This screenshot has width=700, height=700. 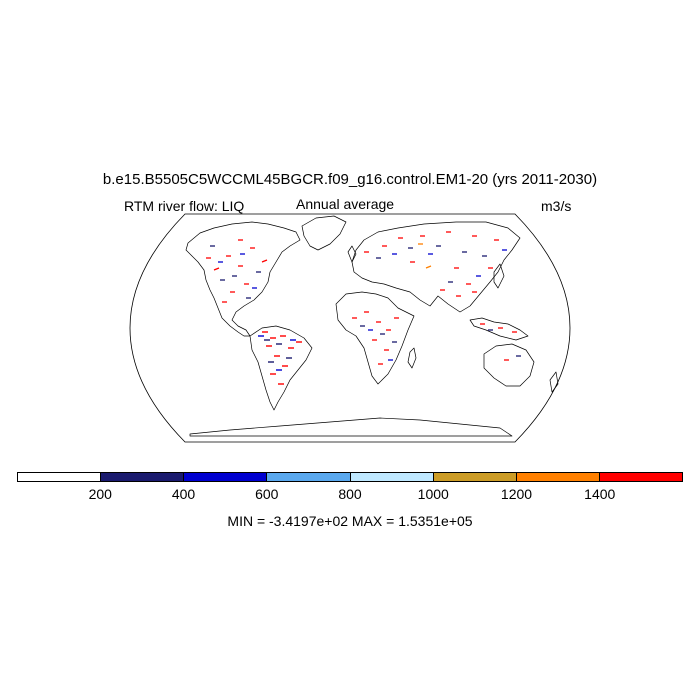 What do you see at coordinates (499, 276) in the screenshot?
I see `coastline-japan` at bounding box center [499, 276].